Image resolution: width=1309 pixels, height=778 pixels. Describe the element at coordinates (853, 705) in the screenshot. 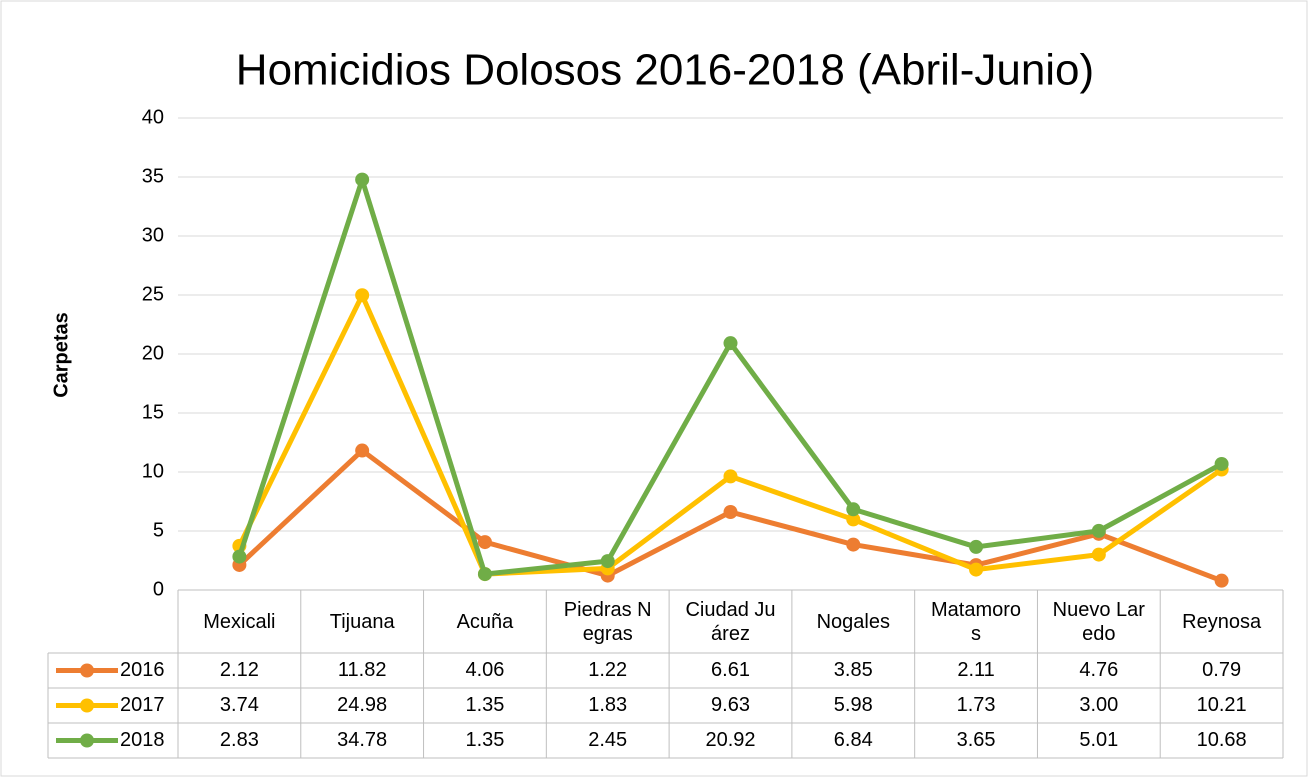

I see `table-cell: 5.98` at that location.